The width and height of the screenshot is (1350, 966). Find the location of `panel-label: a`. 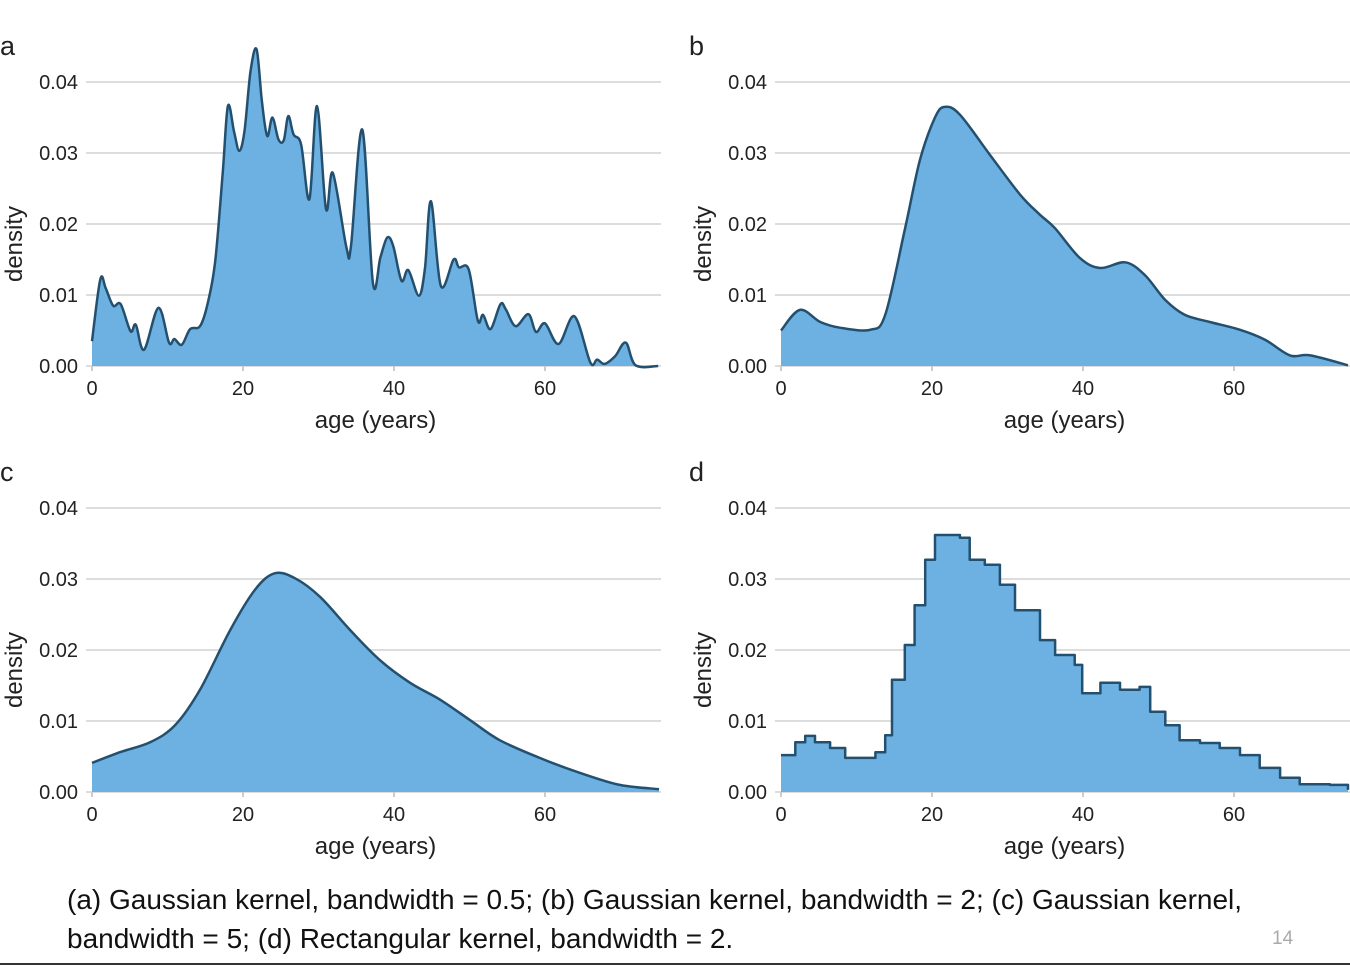

panel-label: a is located at coordinates (8, 46).